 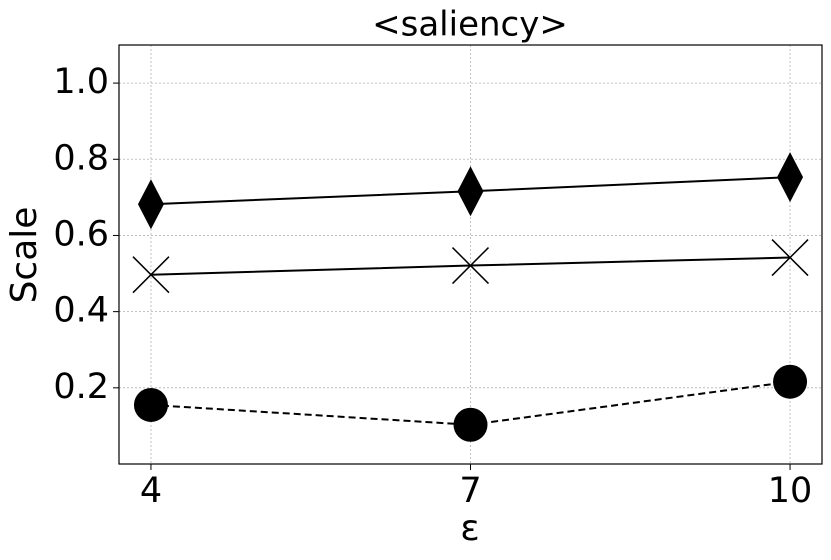 What do you see at coordinates (24, 255) in the screenshot?
I see `y-axis-label: Scale` at bounding box center [24, 255].